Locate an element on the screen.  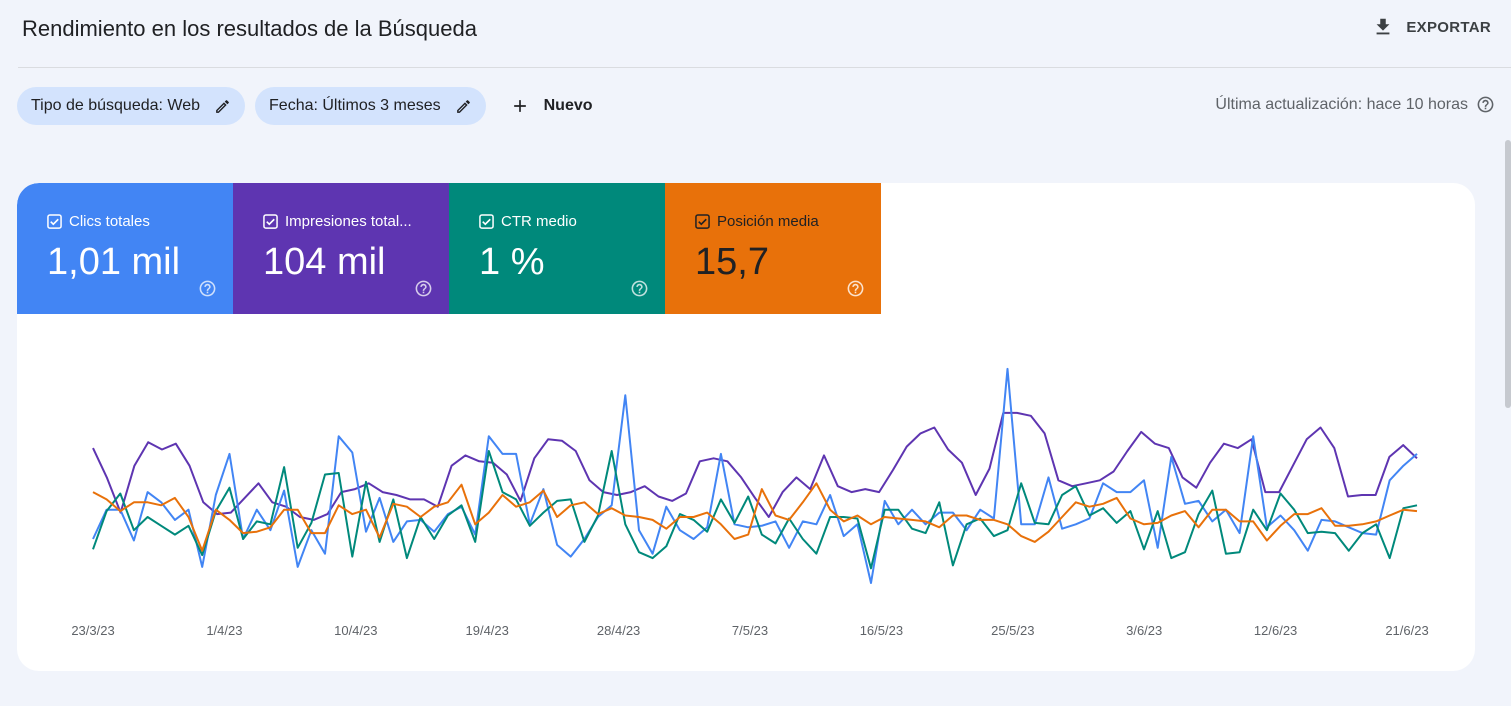
page-scrollbar is located at coordinates (1508, 274).